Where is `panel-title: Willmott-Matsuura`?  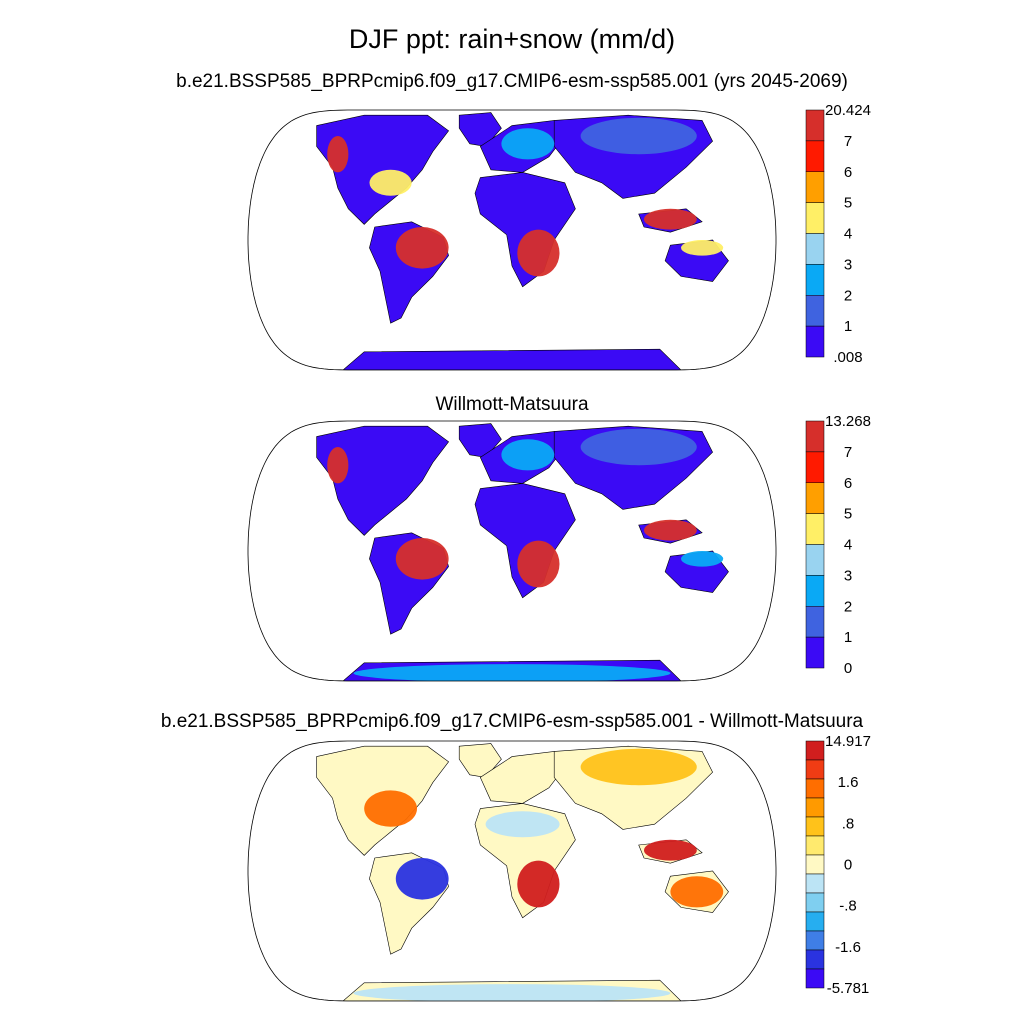 panel-title: Willmott-Matsuura is located at coordinates (512, 404).